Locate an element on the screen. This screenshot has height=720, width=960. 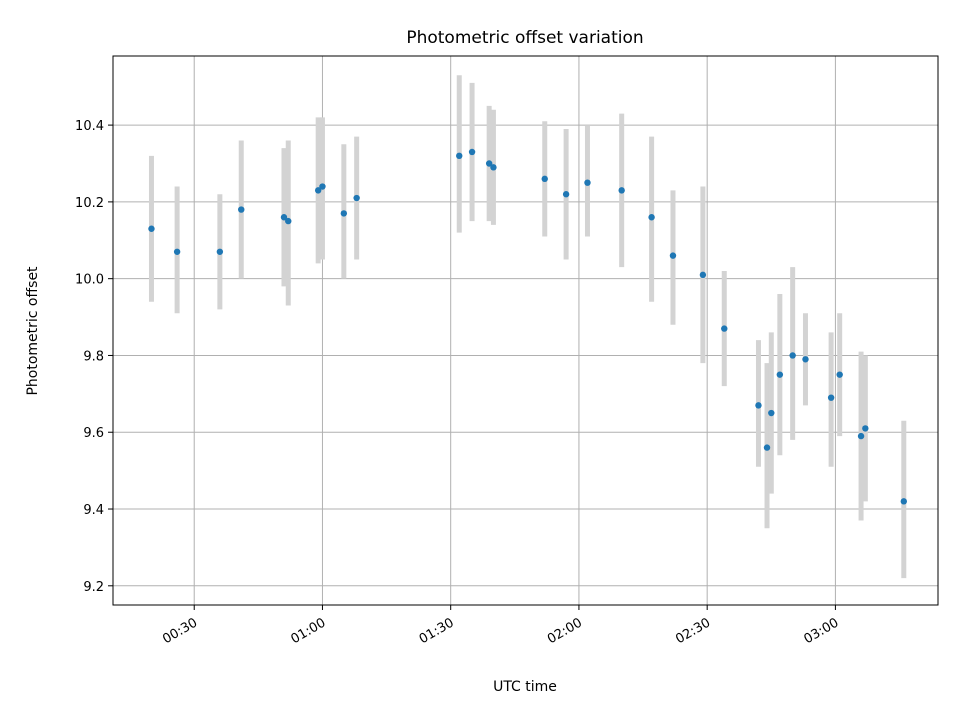
y-axis-label: Photometric offset is located at coordinates (33, 331).